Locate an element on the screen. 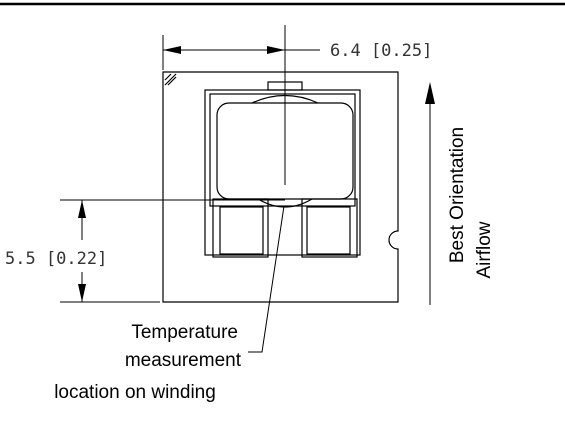 This screenshot has width=565, height=428. callout-line: measurement is located at coordinates (183, 360).